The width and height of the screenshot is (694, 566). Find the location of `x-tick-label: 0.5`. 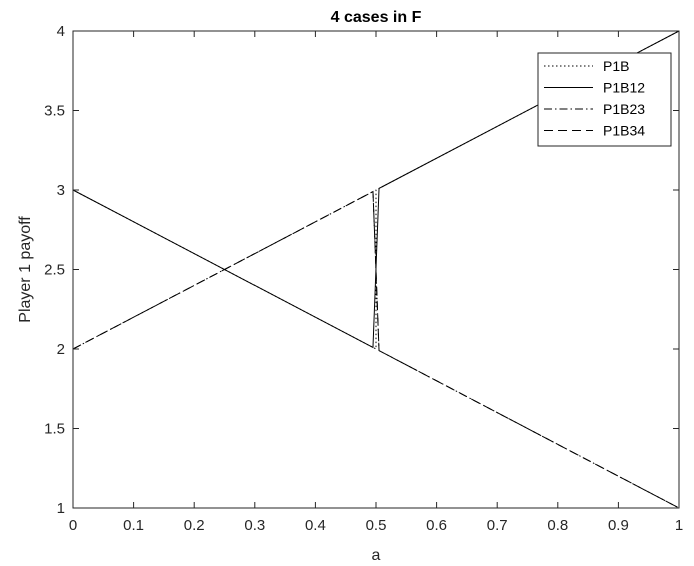

x-tick-label: 0.5 is located at coordinates (376, 525).